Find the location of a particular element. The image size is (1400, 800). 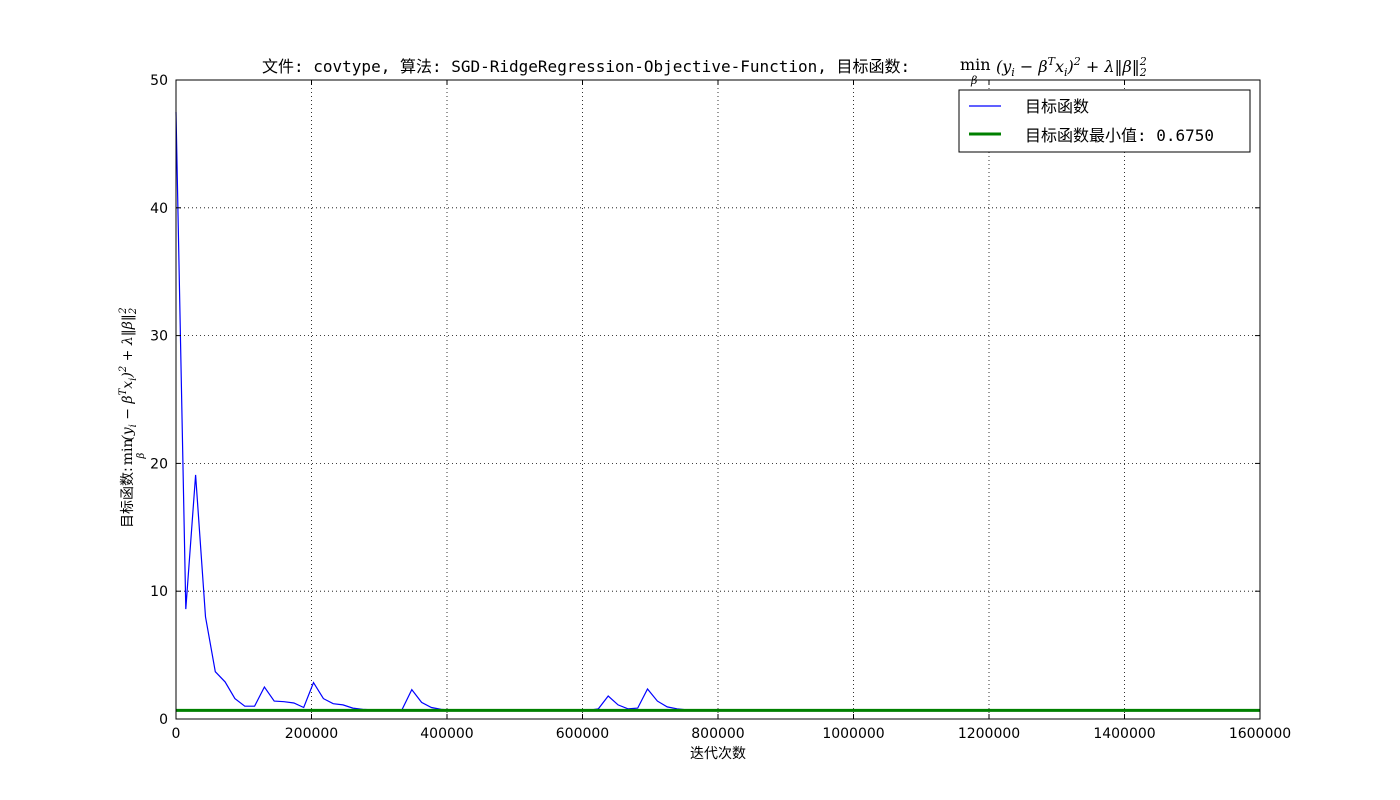

formula-body-open: (y is located at coordinates (1004, 66).